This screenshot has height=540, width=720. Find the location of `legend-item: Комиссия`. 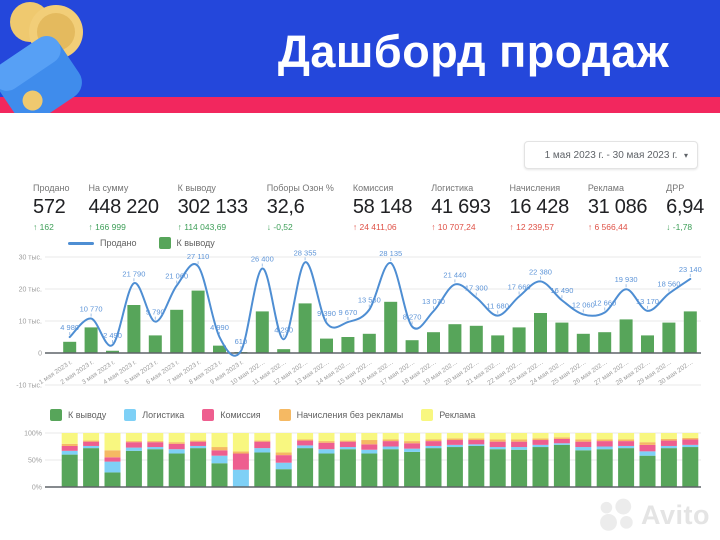

legend-item: Комиссия is located at coordinates (231, 415).